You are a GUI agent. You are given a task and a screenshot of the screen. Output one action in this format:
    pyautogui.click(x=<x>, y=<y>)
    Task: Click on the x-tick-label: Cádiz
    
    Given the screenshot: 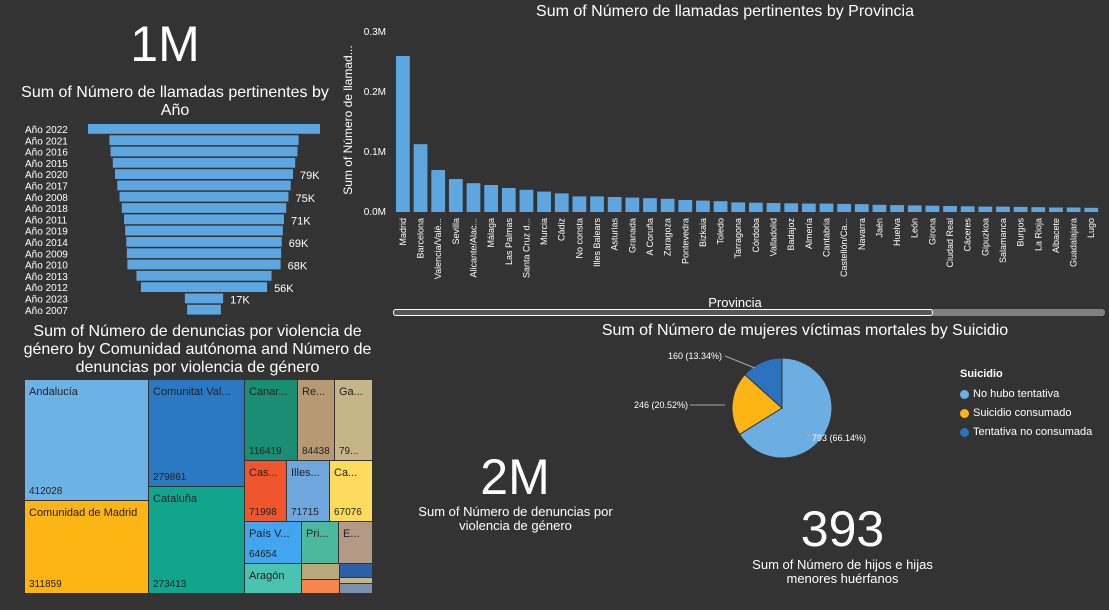 What is the action you would take?
    pyautogui.click(x=562, y=230)
    